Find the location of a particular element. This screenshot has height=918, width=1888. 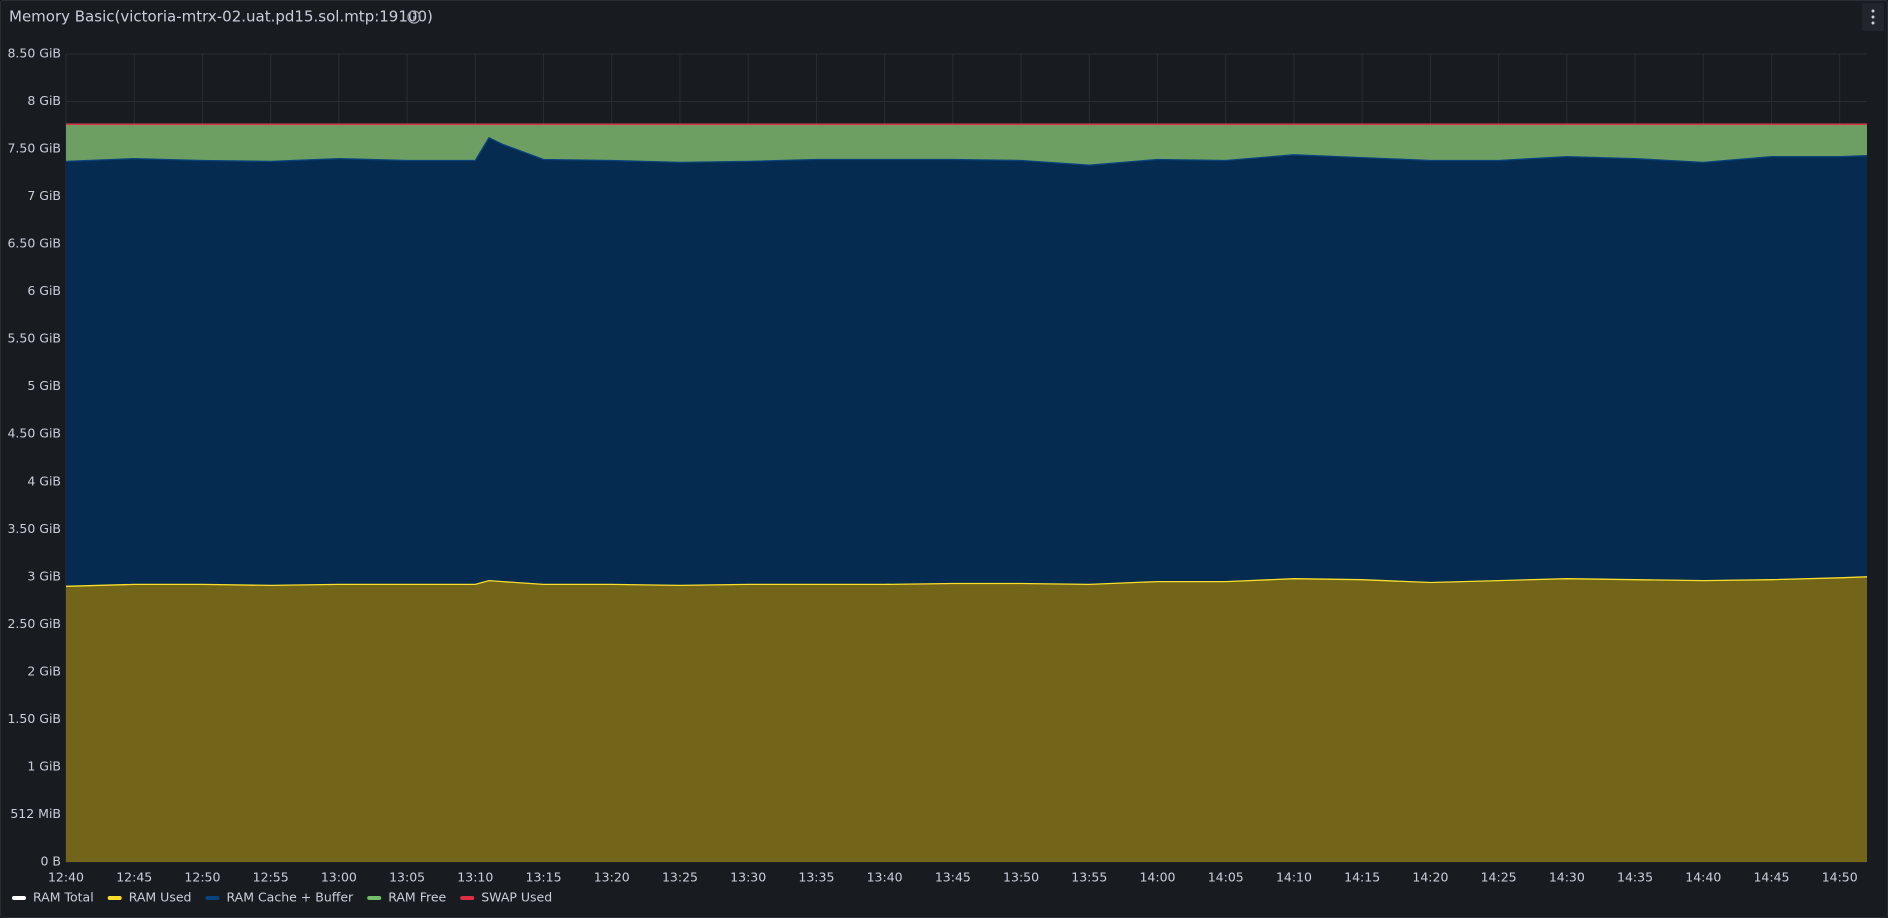

x-tick-label: 14:25 is located at coordinates (1499, 877).